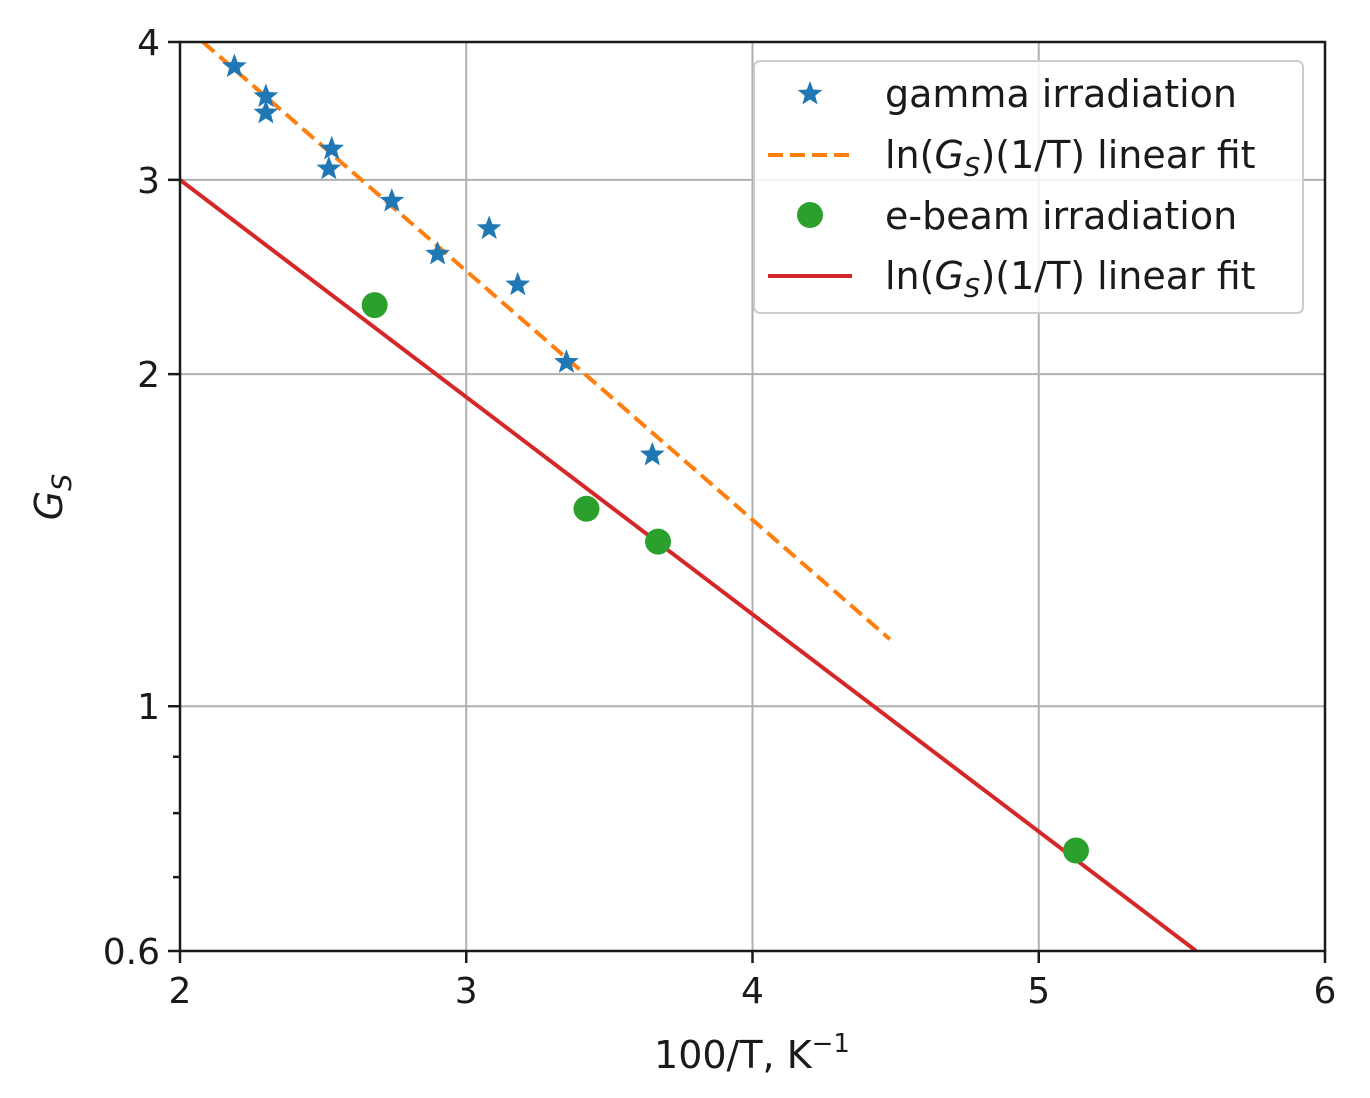 The width and height of the screenshot is (1370, 1098). Describe the element at coordinates (1325, 991) in the screenshot. I see `x-tick-label: 6` at that location.